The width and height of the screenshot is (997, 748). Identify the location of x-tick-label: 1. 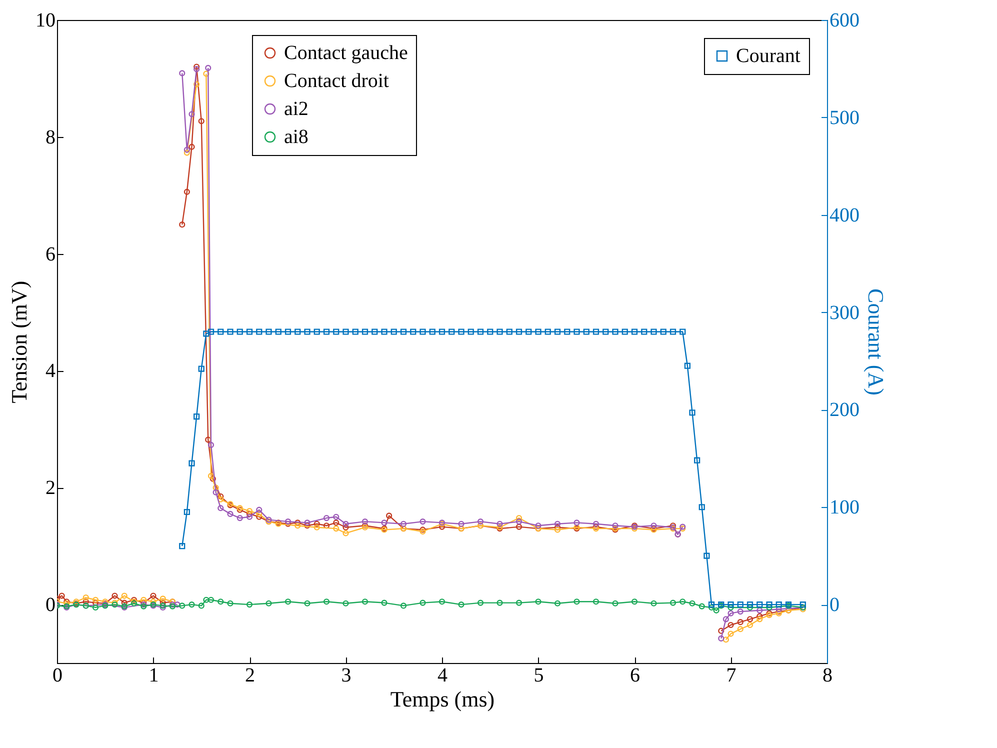
(153, 675).